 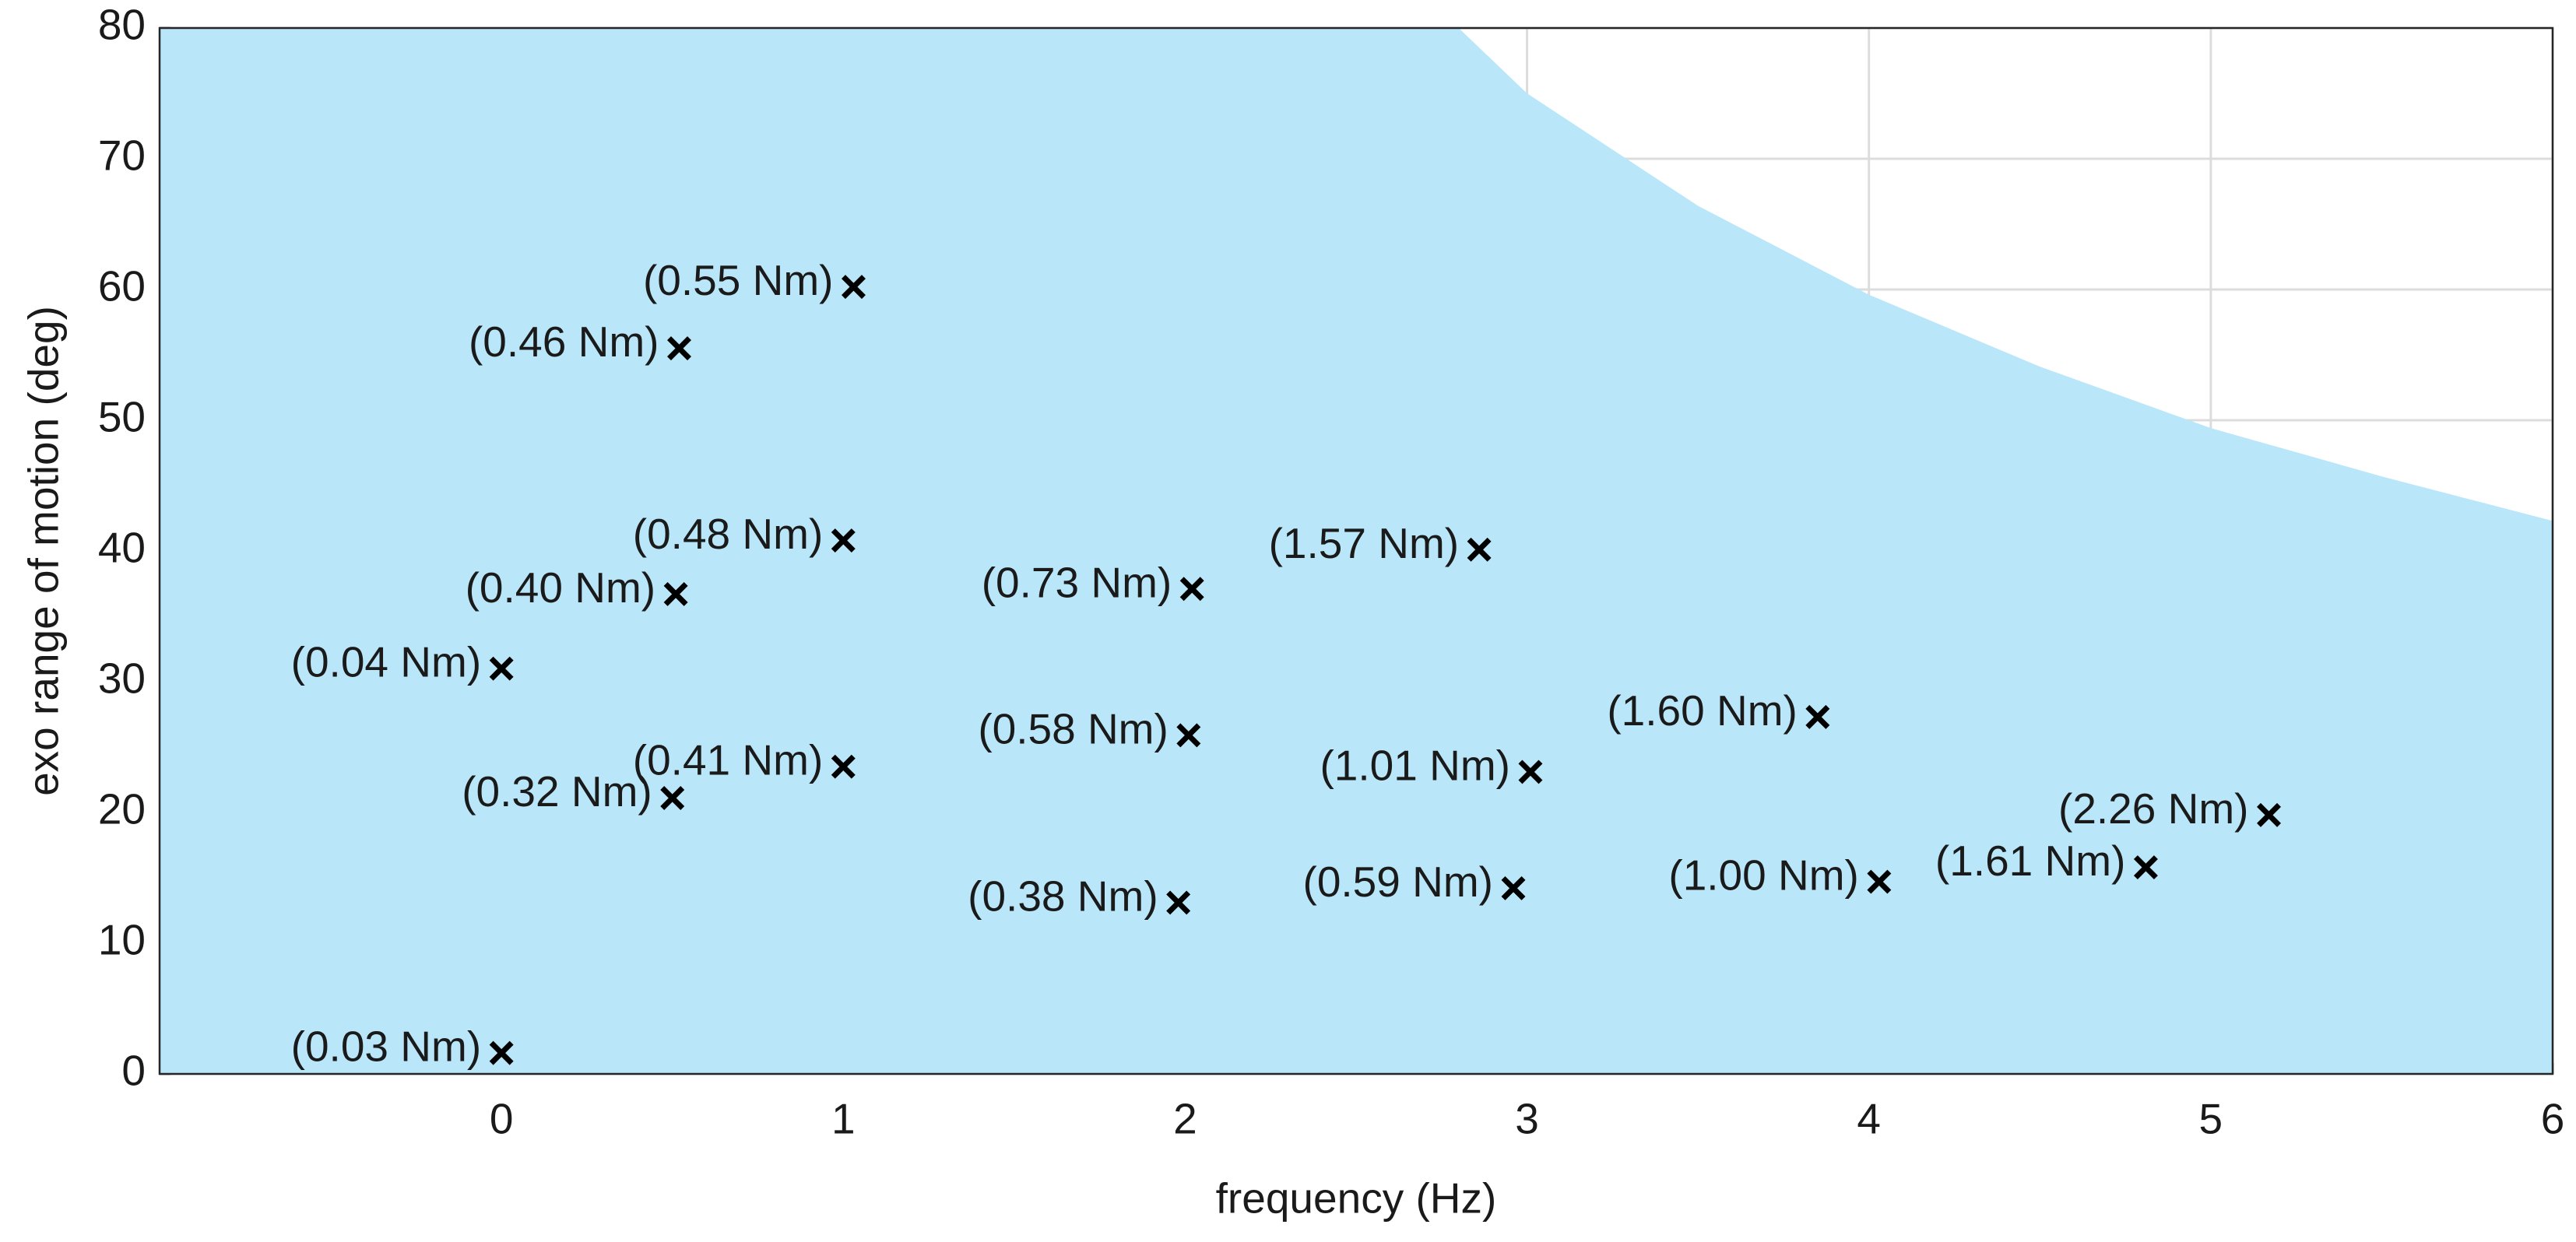 What do you see at coordinates (1074, 728) in the screenshot?
I see `point-label: (0.58 Nm)` at bounding box center [1074, 728].